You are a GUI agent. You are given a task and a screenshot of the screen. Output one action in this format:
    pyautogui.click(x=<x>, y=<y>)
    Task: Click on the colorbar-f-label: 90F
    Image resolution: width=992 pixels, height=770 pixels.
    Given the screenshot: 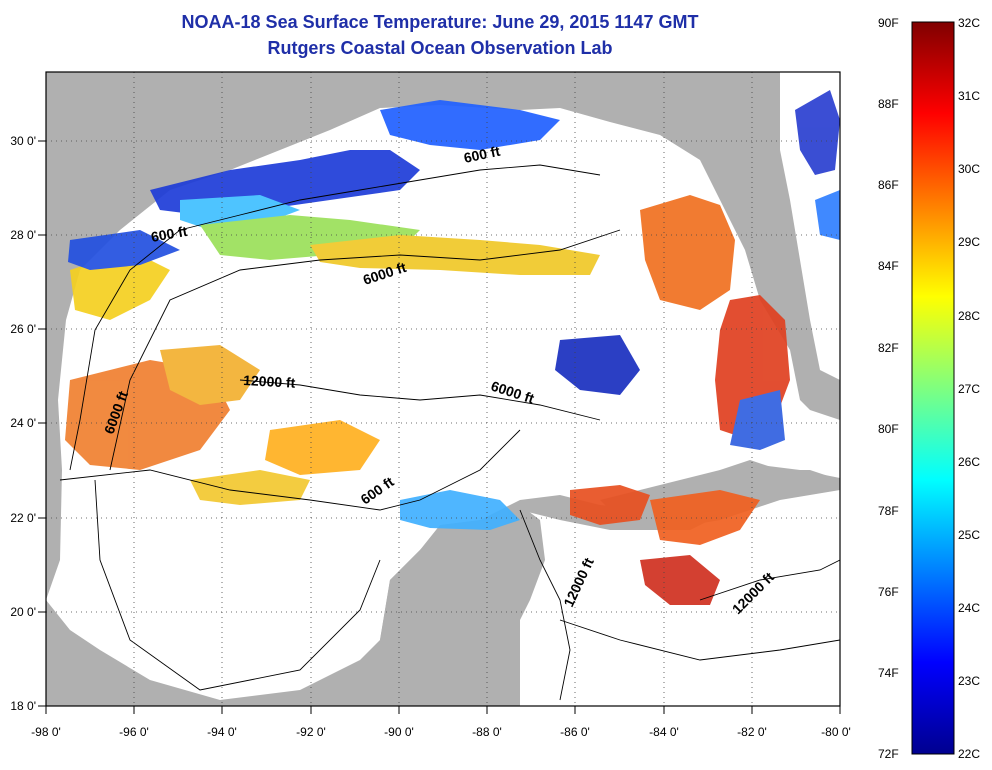 What is the action you would take?
    pyautogui.click(x=888, y=23)
    